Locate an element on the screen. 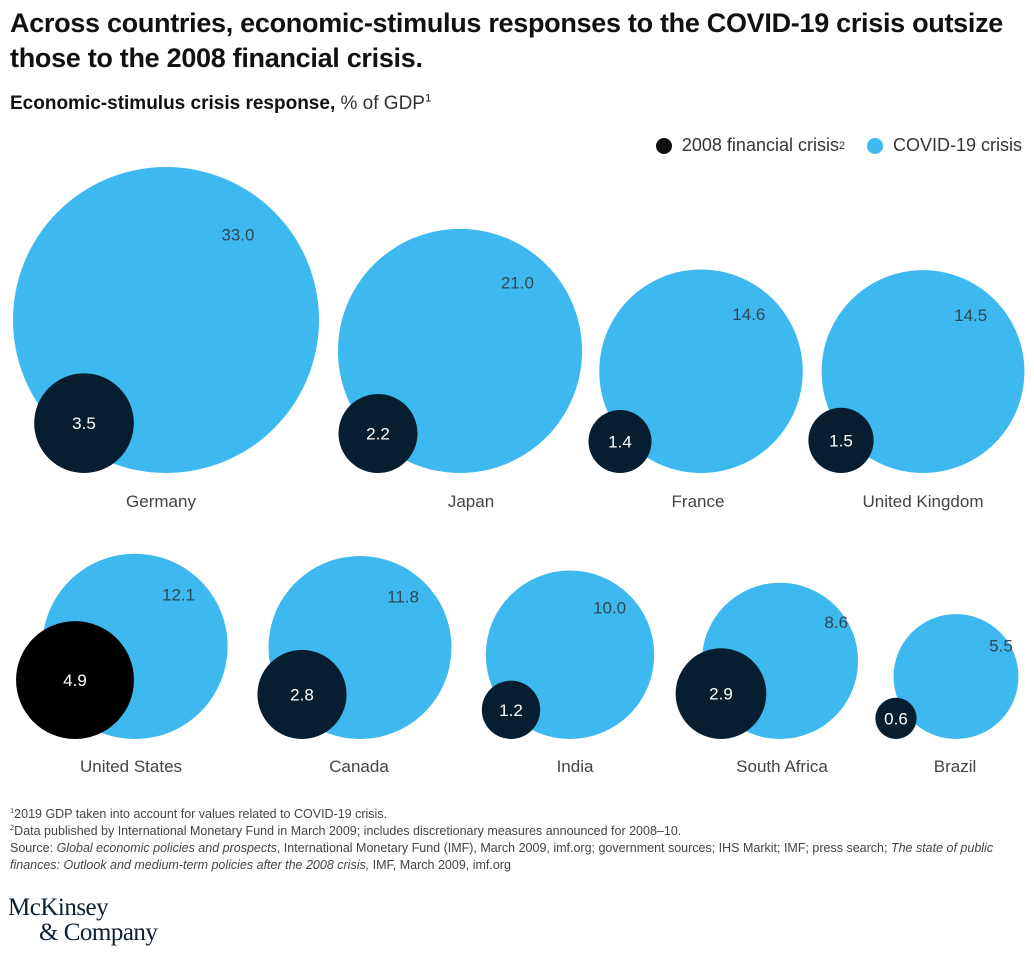 The height and width of the screenshot is (954, 1034). crisis2008-value-label: 0.6 is located at coordinates (896, 718).